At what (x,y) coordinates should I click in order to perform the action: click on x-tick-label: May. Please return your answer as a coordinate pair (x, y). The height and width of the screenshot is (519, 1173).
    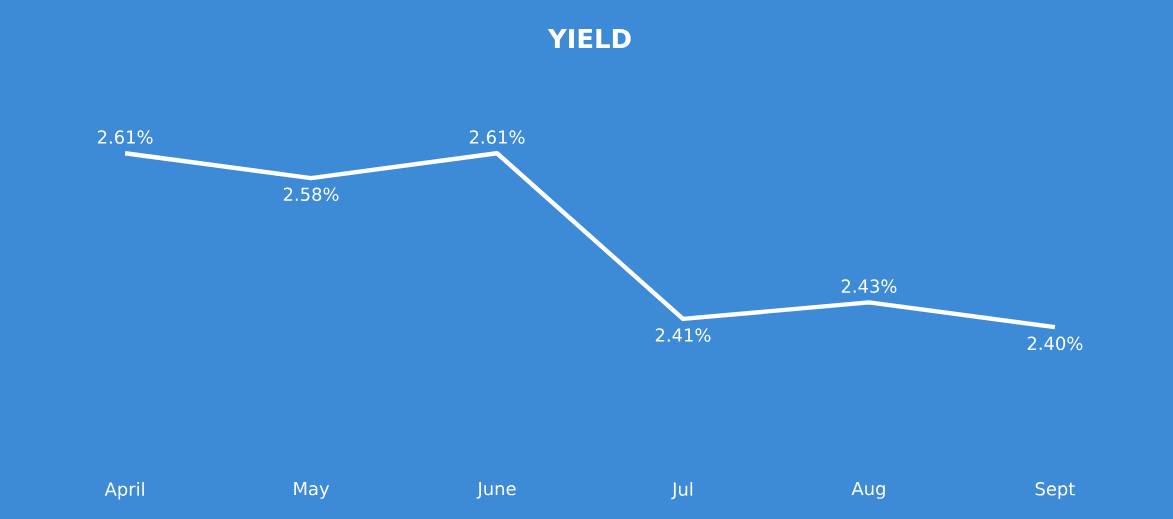
    Looking at the image, I should click on (312, 490).